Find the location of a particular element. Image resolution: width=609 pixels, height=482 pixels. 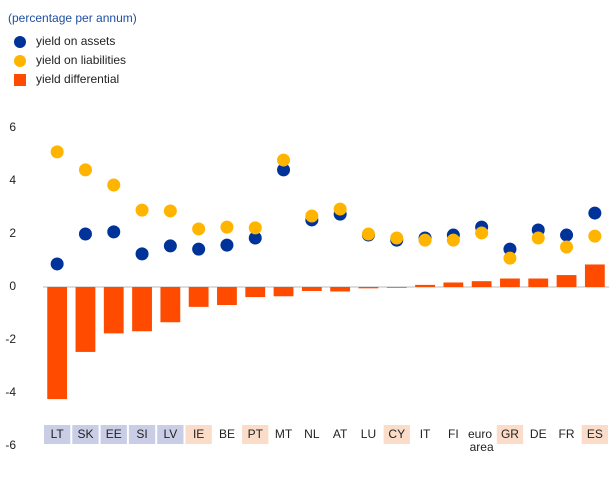

x-tick-label: FR is located at coordinates (567, 434).